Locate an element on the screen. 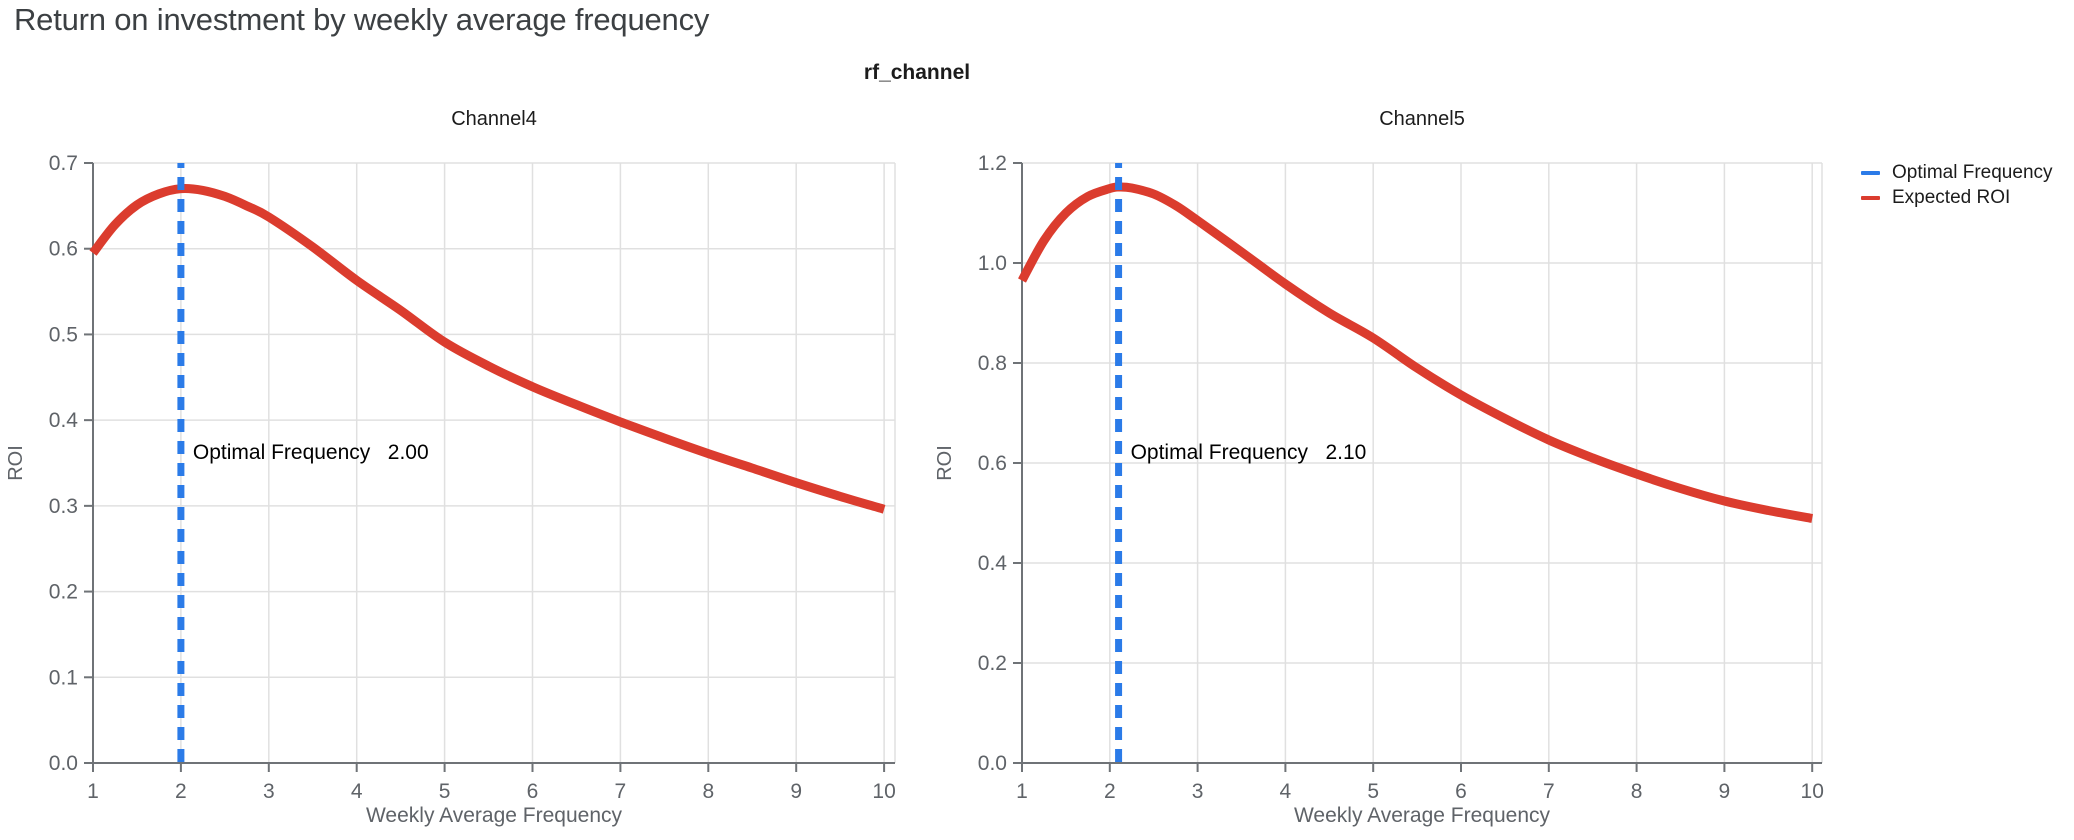  legend-item-label: Expected ROI is located at coordinates (1951, 197).